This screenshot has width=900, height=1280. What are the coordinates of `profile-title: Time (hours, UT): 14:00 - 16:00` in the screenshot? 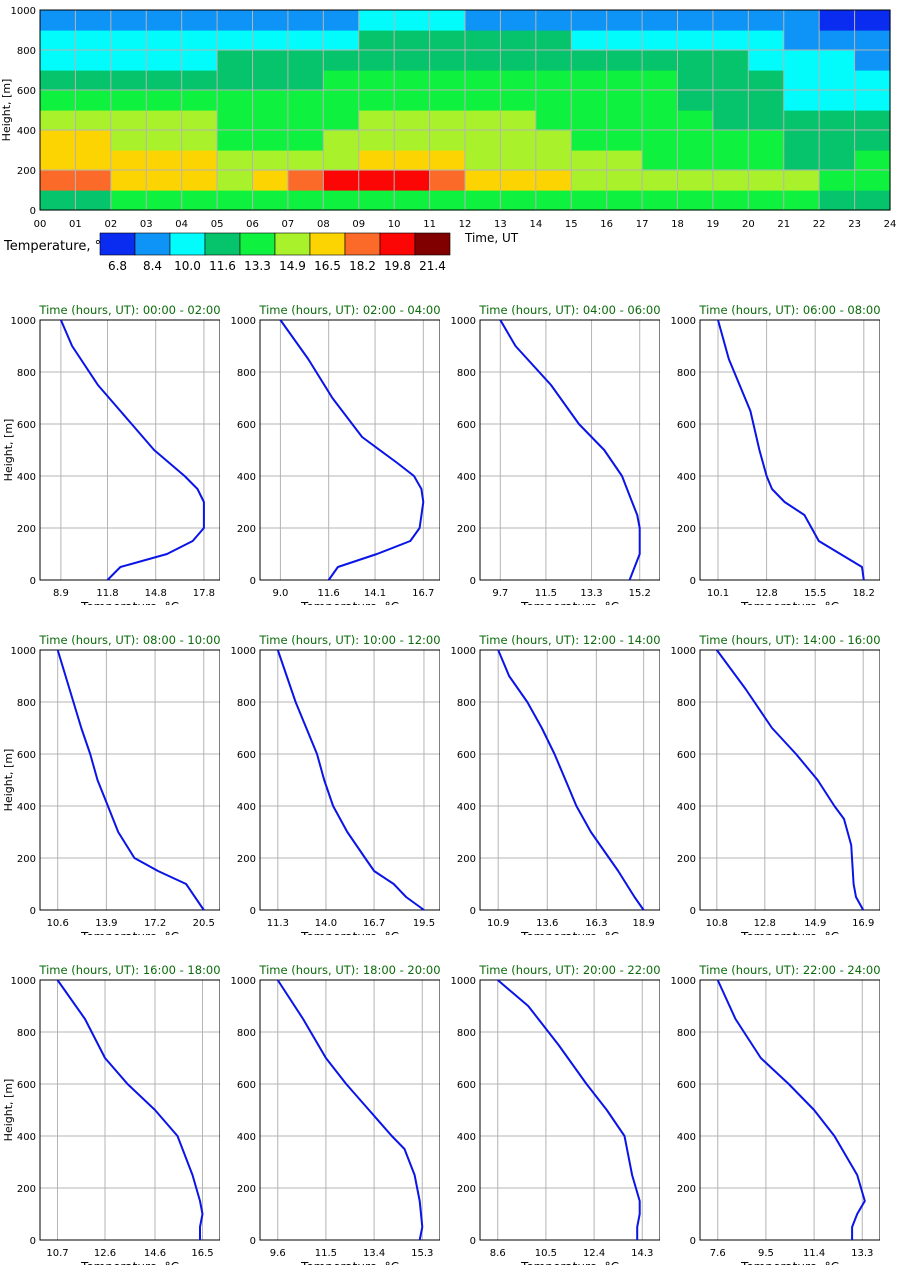 It's located at (789, 640).